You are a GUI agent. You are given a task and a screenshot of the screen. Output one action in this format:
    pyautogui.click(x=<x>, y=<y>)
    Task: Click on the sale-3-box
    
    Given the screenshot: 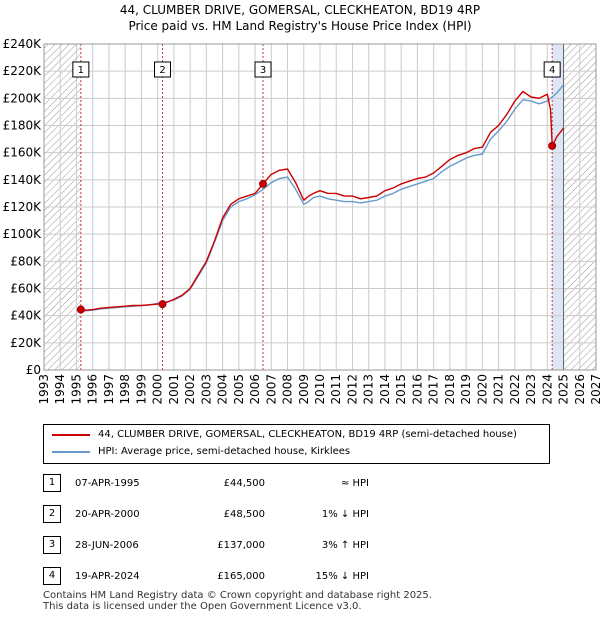 What is the action you would take?
    pyautogui.click(x=263, y=69)
    